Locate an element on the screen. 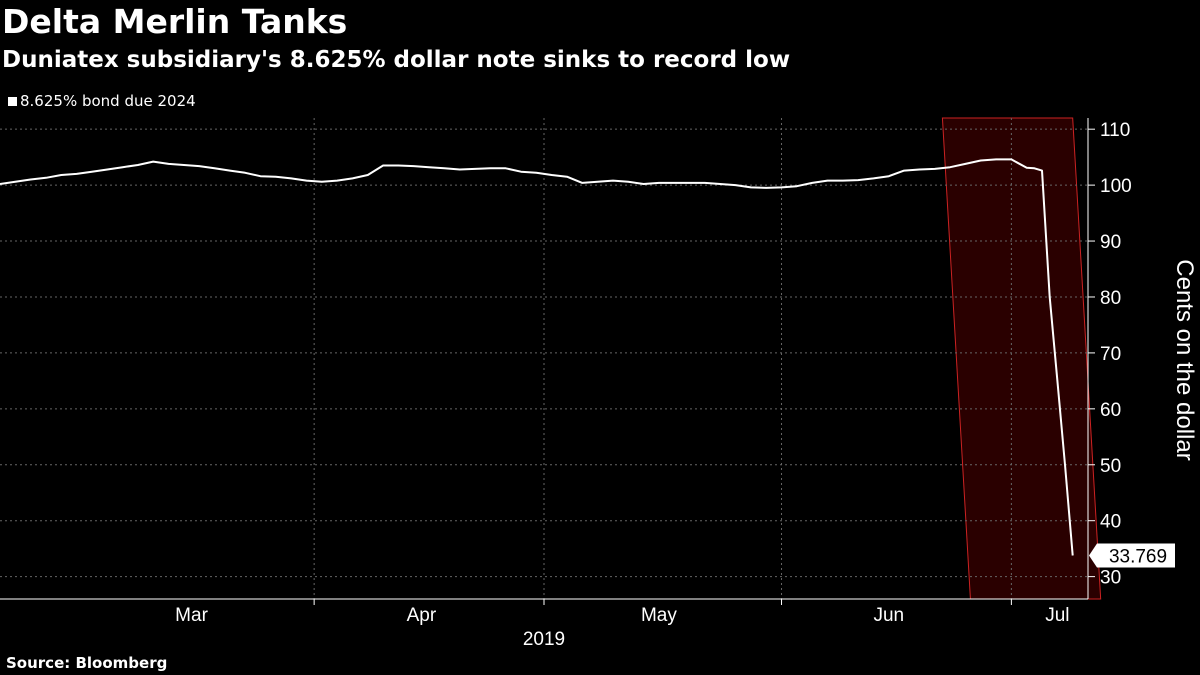  source-note: Source: Bloomberg is located at coordinates (87, 663).